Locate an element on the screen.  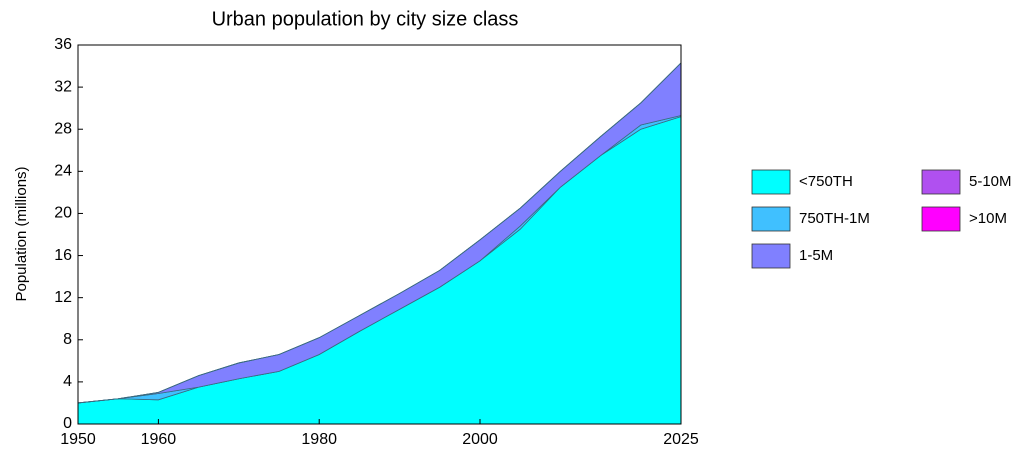
y-tick-label: 36 is located at coordinates (63, 44).